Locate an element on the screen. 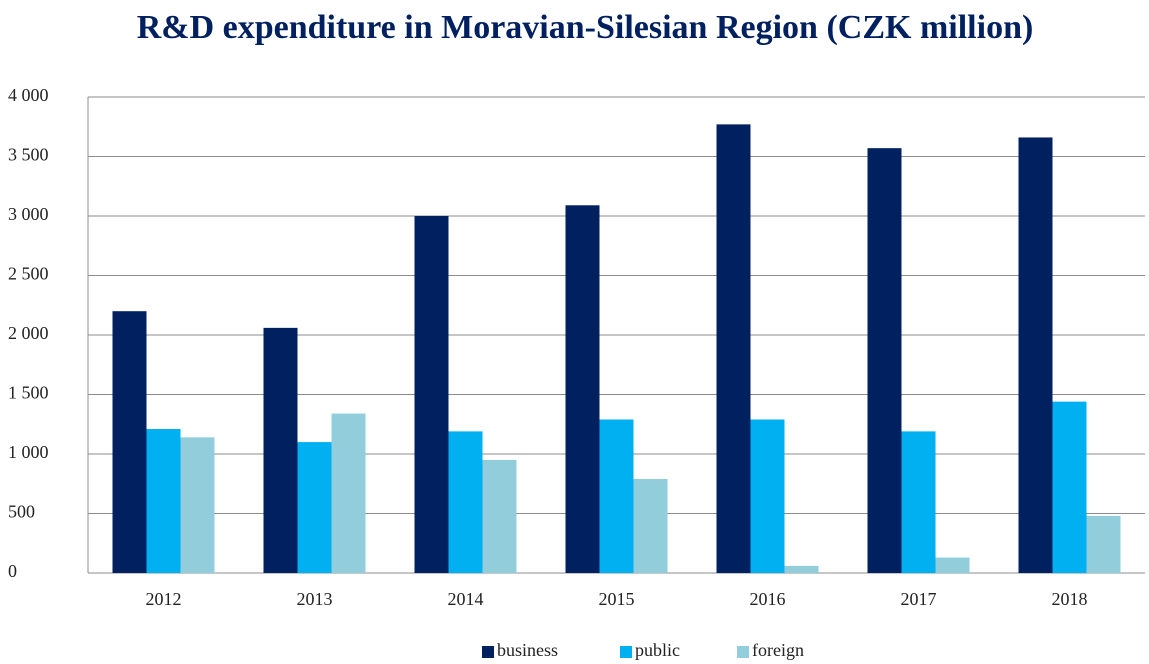  legend-label: public is located at coordinates (657, 650).